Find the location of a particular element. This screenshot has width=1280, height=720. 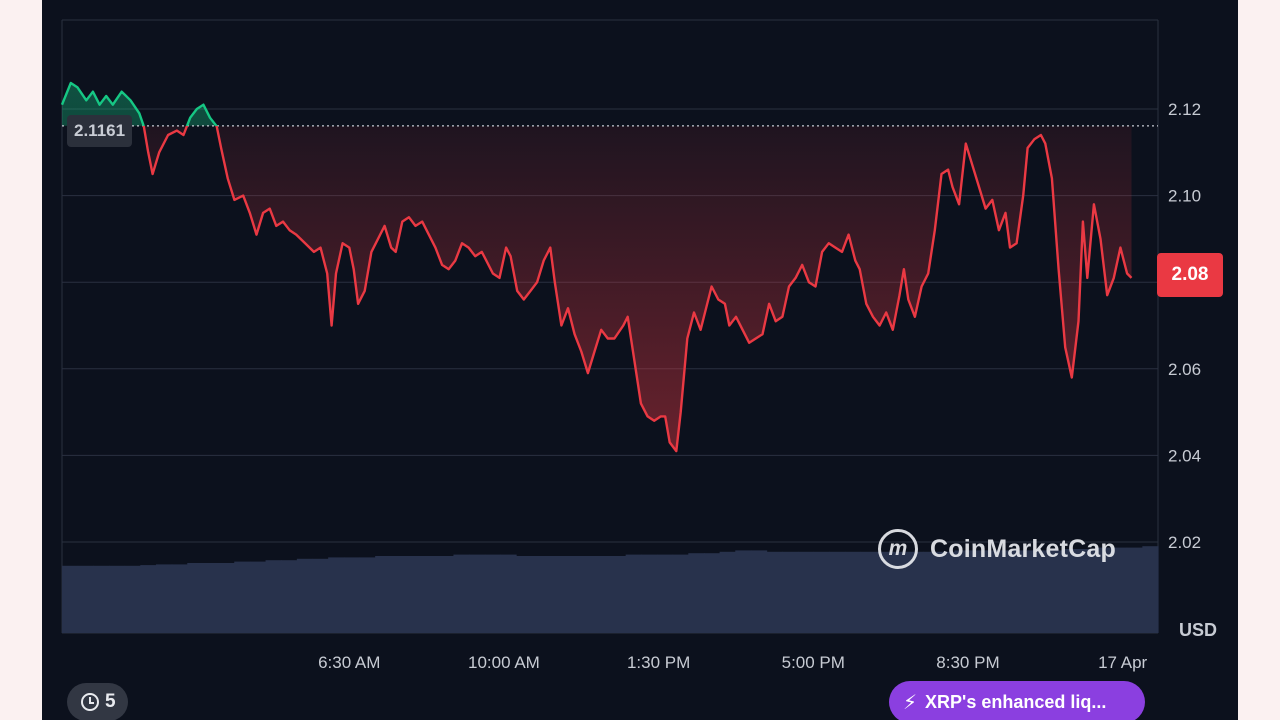

x-tick-label: 10:00 AM is located at coordinates (504, 662).